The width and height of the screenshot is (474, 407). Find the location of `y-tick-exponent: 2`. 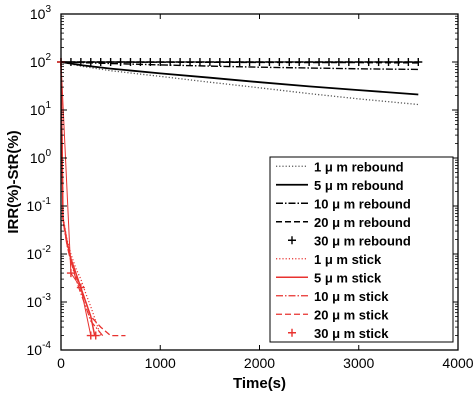

y-tick-exponent: 2 is located at coordinates (48, 57).